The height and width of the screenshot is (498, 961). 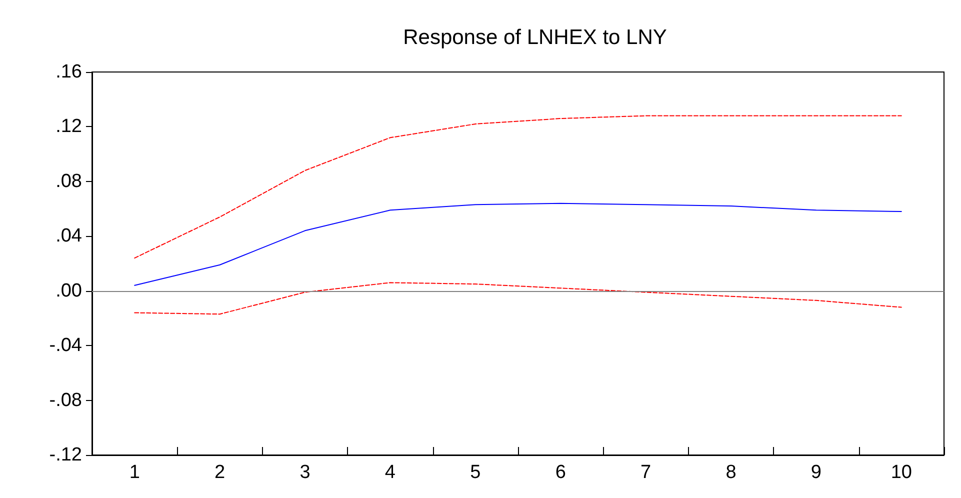 What do you see at coordinates (65, 400) in the screenshot?
I see `y-tick-label: -.08` at bounding box center [65, 400].